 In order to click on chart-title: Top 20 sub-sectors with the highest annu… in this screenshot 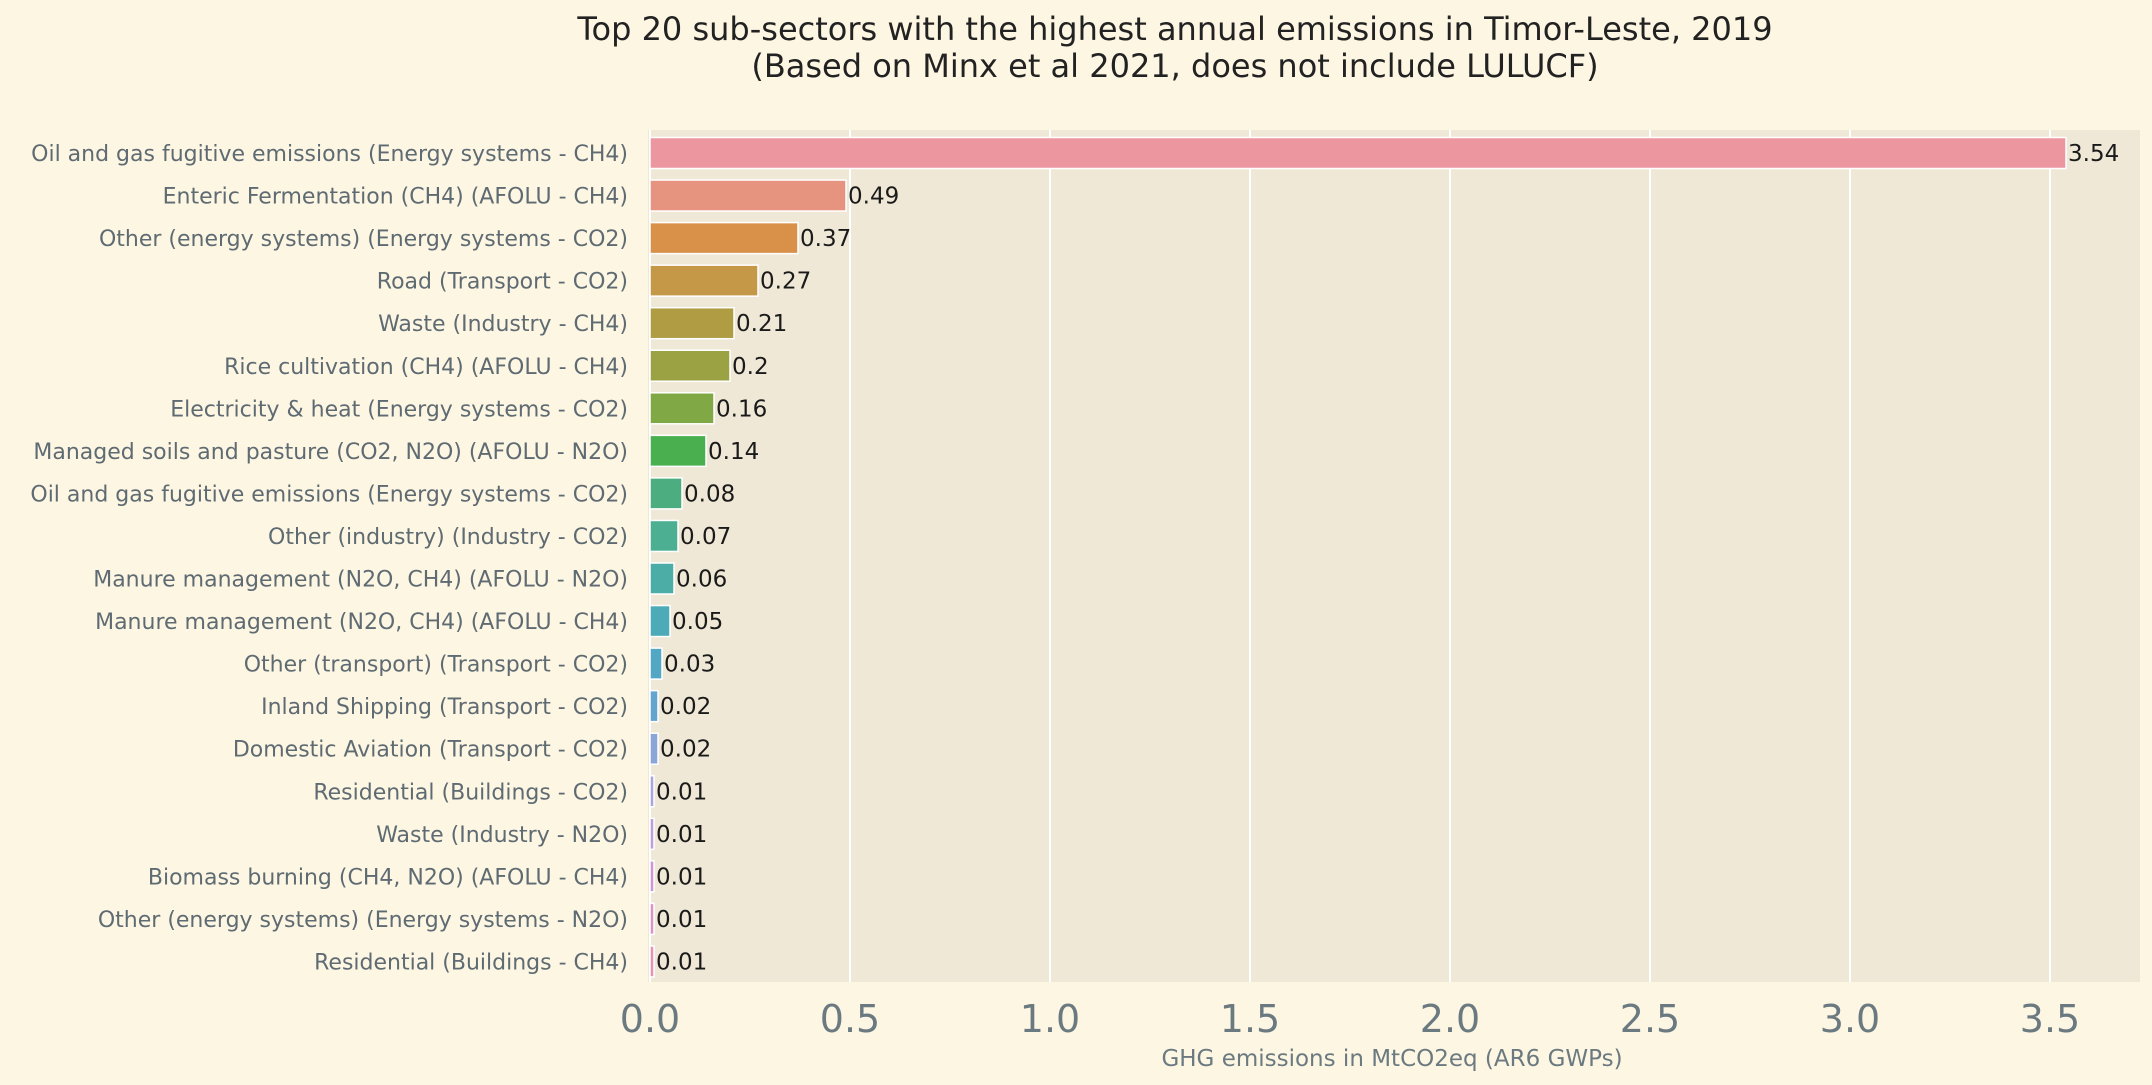, I will do `click(1174, 29)`.